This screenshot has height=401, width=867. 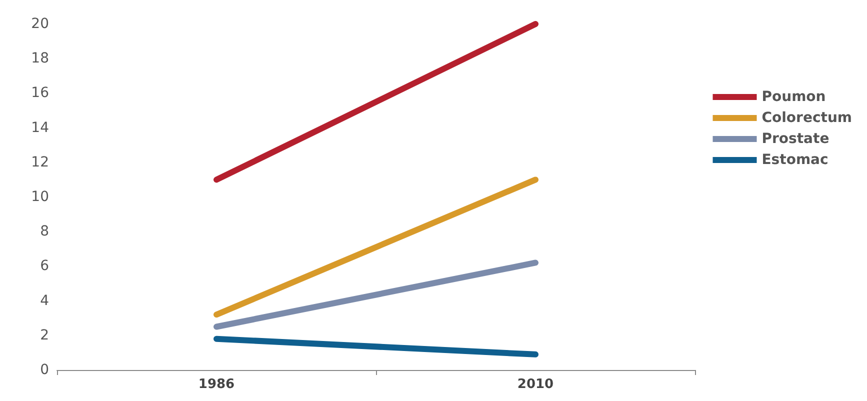 What do you see at coordinates (40, 197) in the screenshot?
I see `y-tick-label: 10` at bounding box center [40, 197].